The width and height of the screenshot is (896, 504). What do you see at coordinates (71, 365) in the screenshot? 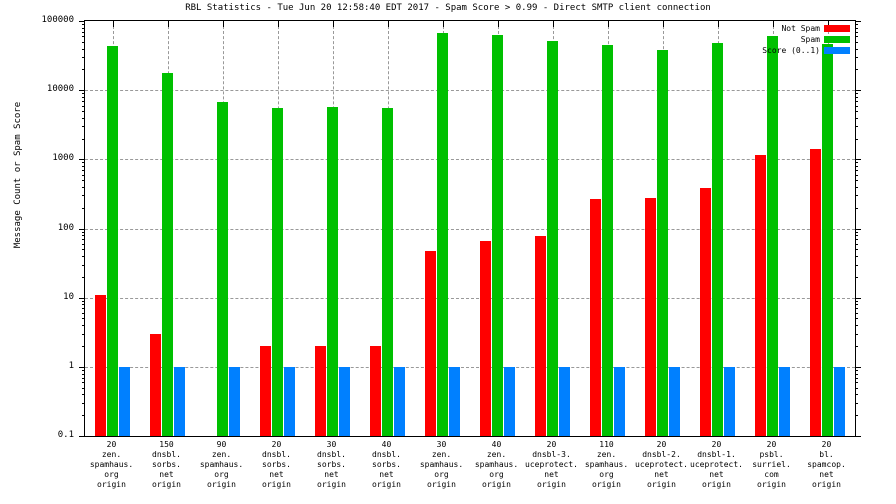
I see `y-axis-tick-label: 1` at bounding box center [71, 365].